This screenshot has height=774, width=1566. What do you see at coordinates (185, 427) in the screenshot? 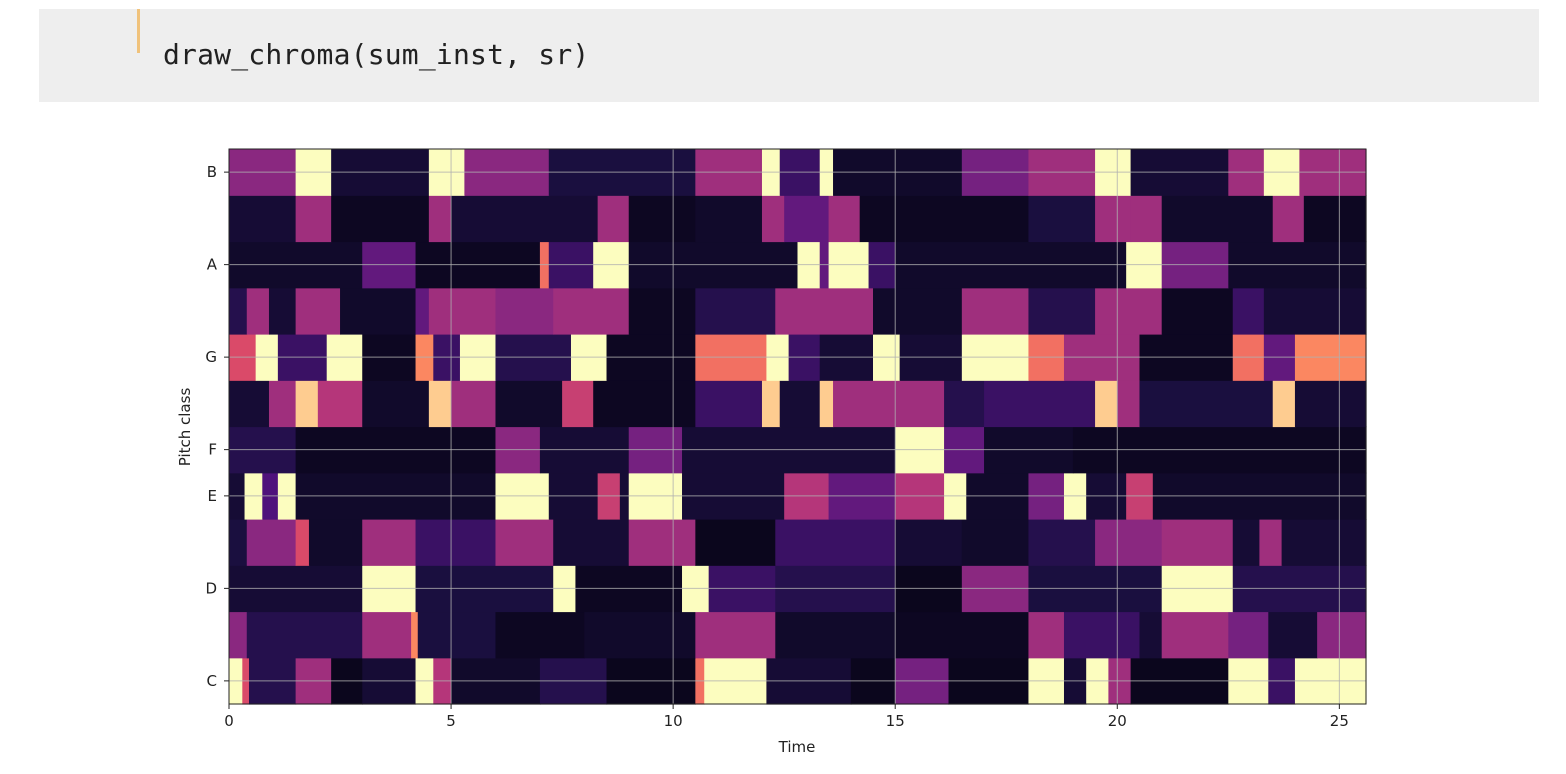
I see `y-axis-label: Pitch class` at bounding box center [185, 427].